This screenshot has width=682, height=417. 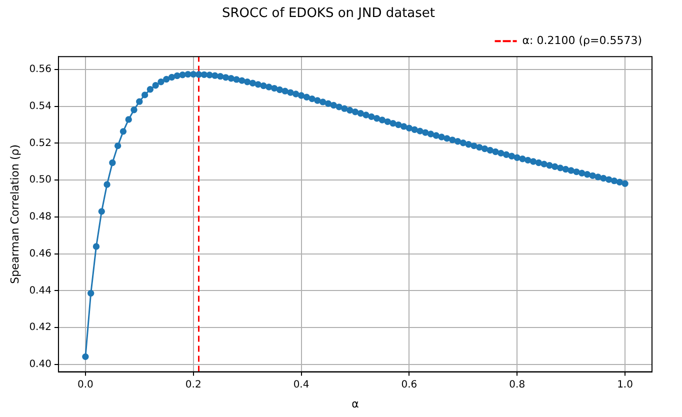 I want to click on y-tick-label: 0.52, so click(x=40, y=143).